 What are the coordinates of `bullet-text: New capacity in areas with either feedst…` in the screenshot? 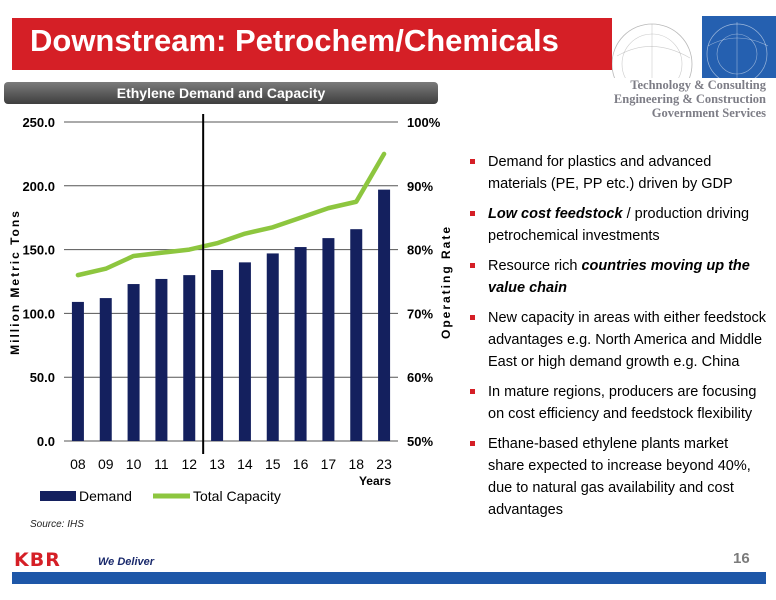 It's located at (627, 340).